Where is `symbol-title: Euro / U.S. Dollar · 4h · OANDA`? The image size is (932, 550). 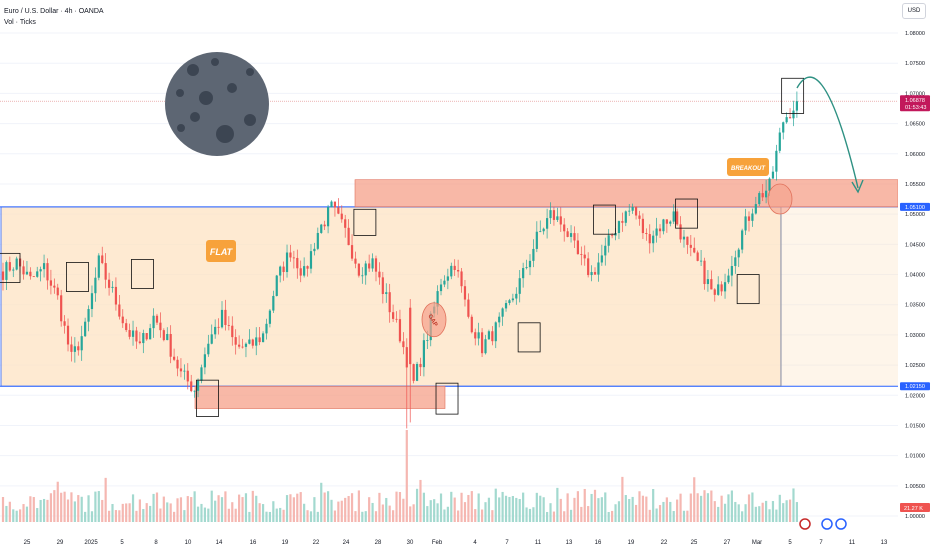 symbol-title: Euro / U.S. Dollar · 4h · OANDA is located at coordinates (54, 11).